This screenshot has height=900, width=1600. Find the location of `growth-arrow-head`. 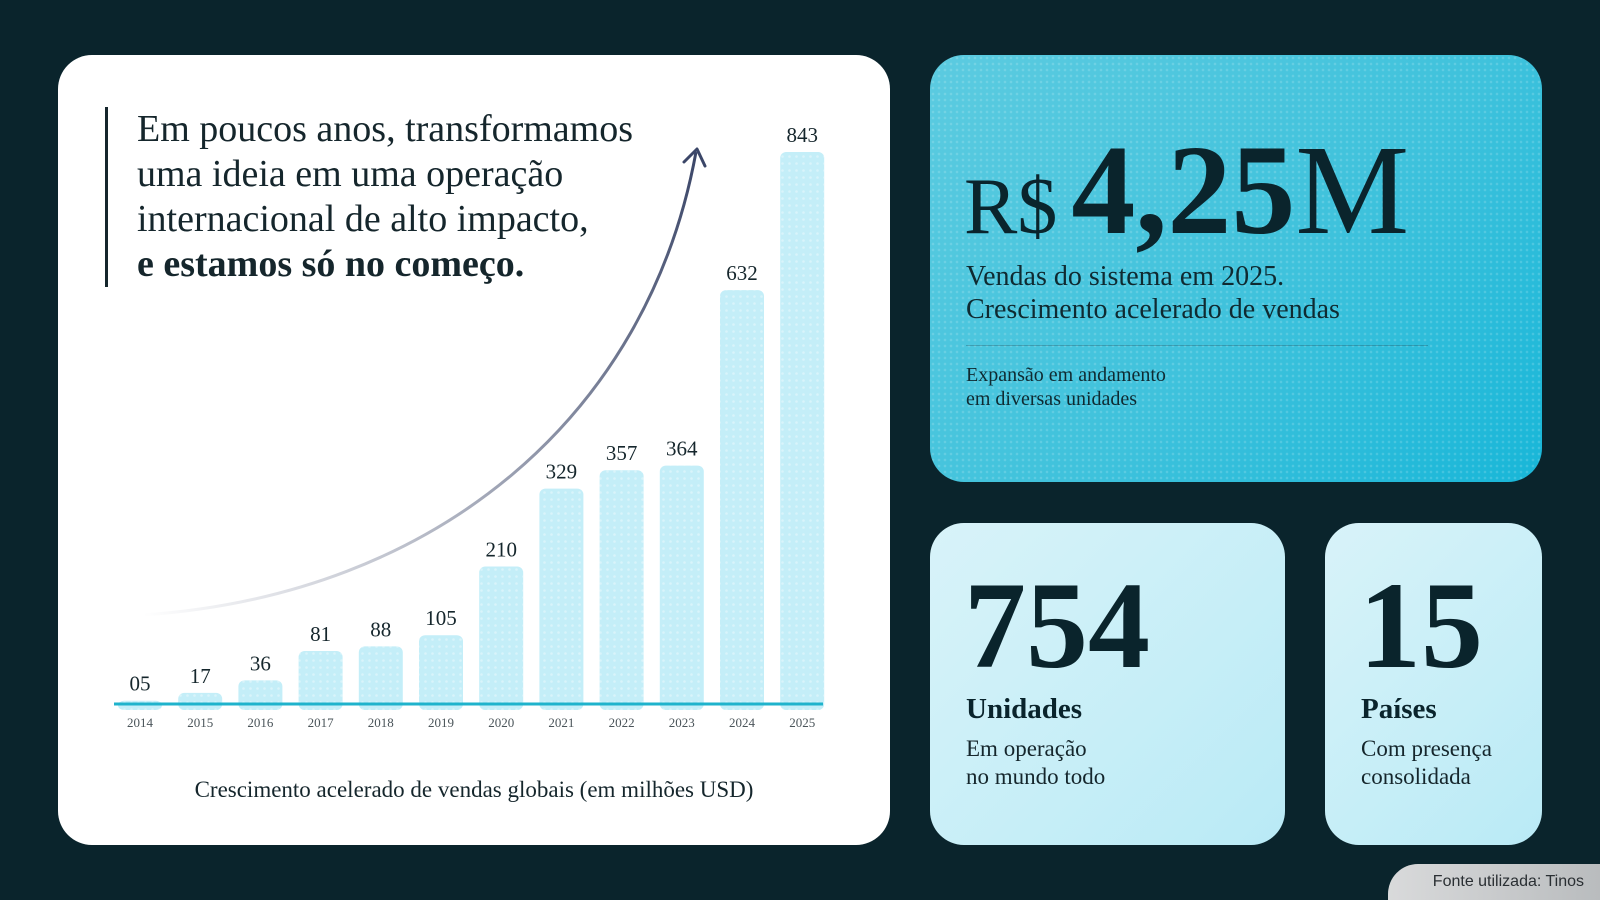

growth-arrow-head is located at coordinates (694, 157).